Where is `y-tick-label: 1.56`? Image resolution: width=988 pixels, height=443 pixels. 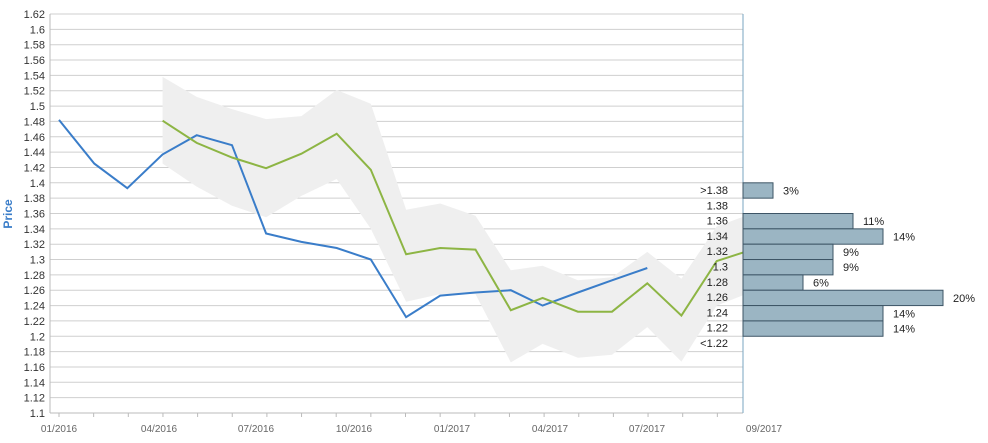
y-tick-label: 1.56 is located at coordinates (34, 61).